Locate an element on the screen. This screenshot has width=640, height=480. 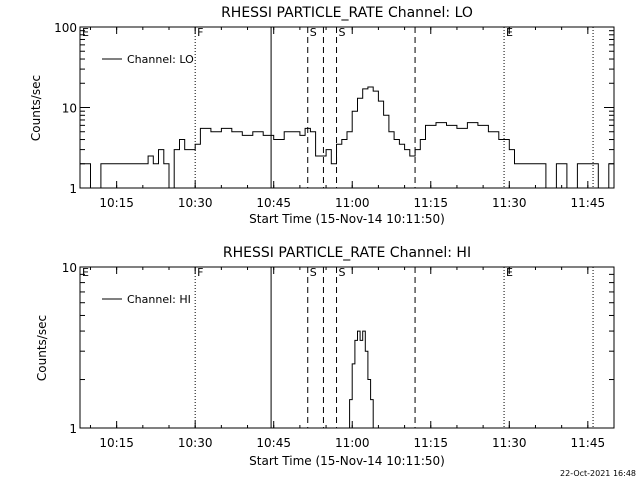
y-tick-label-lo-2: 100 is located at coordinates (65, 28).